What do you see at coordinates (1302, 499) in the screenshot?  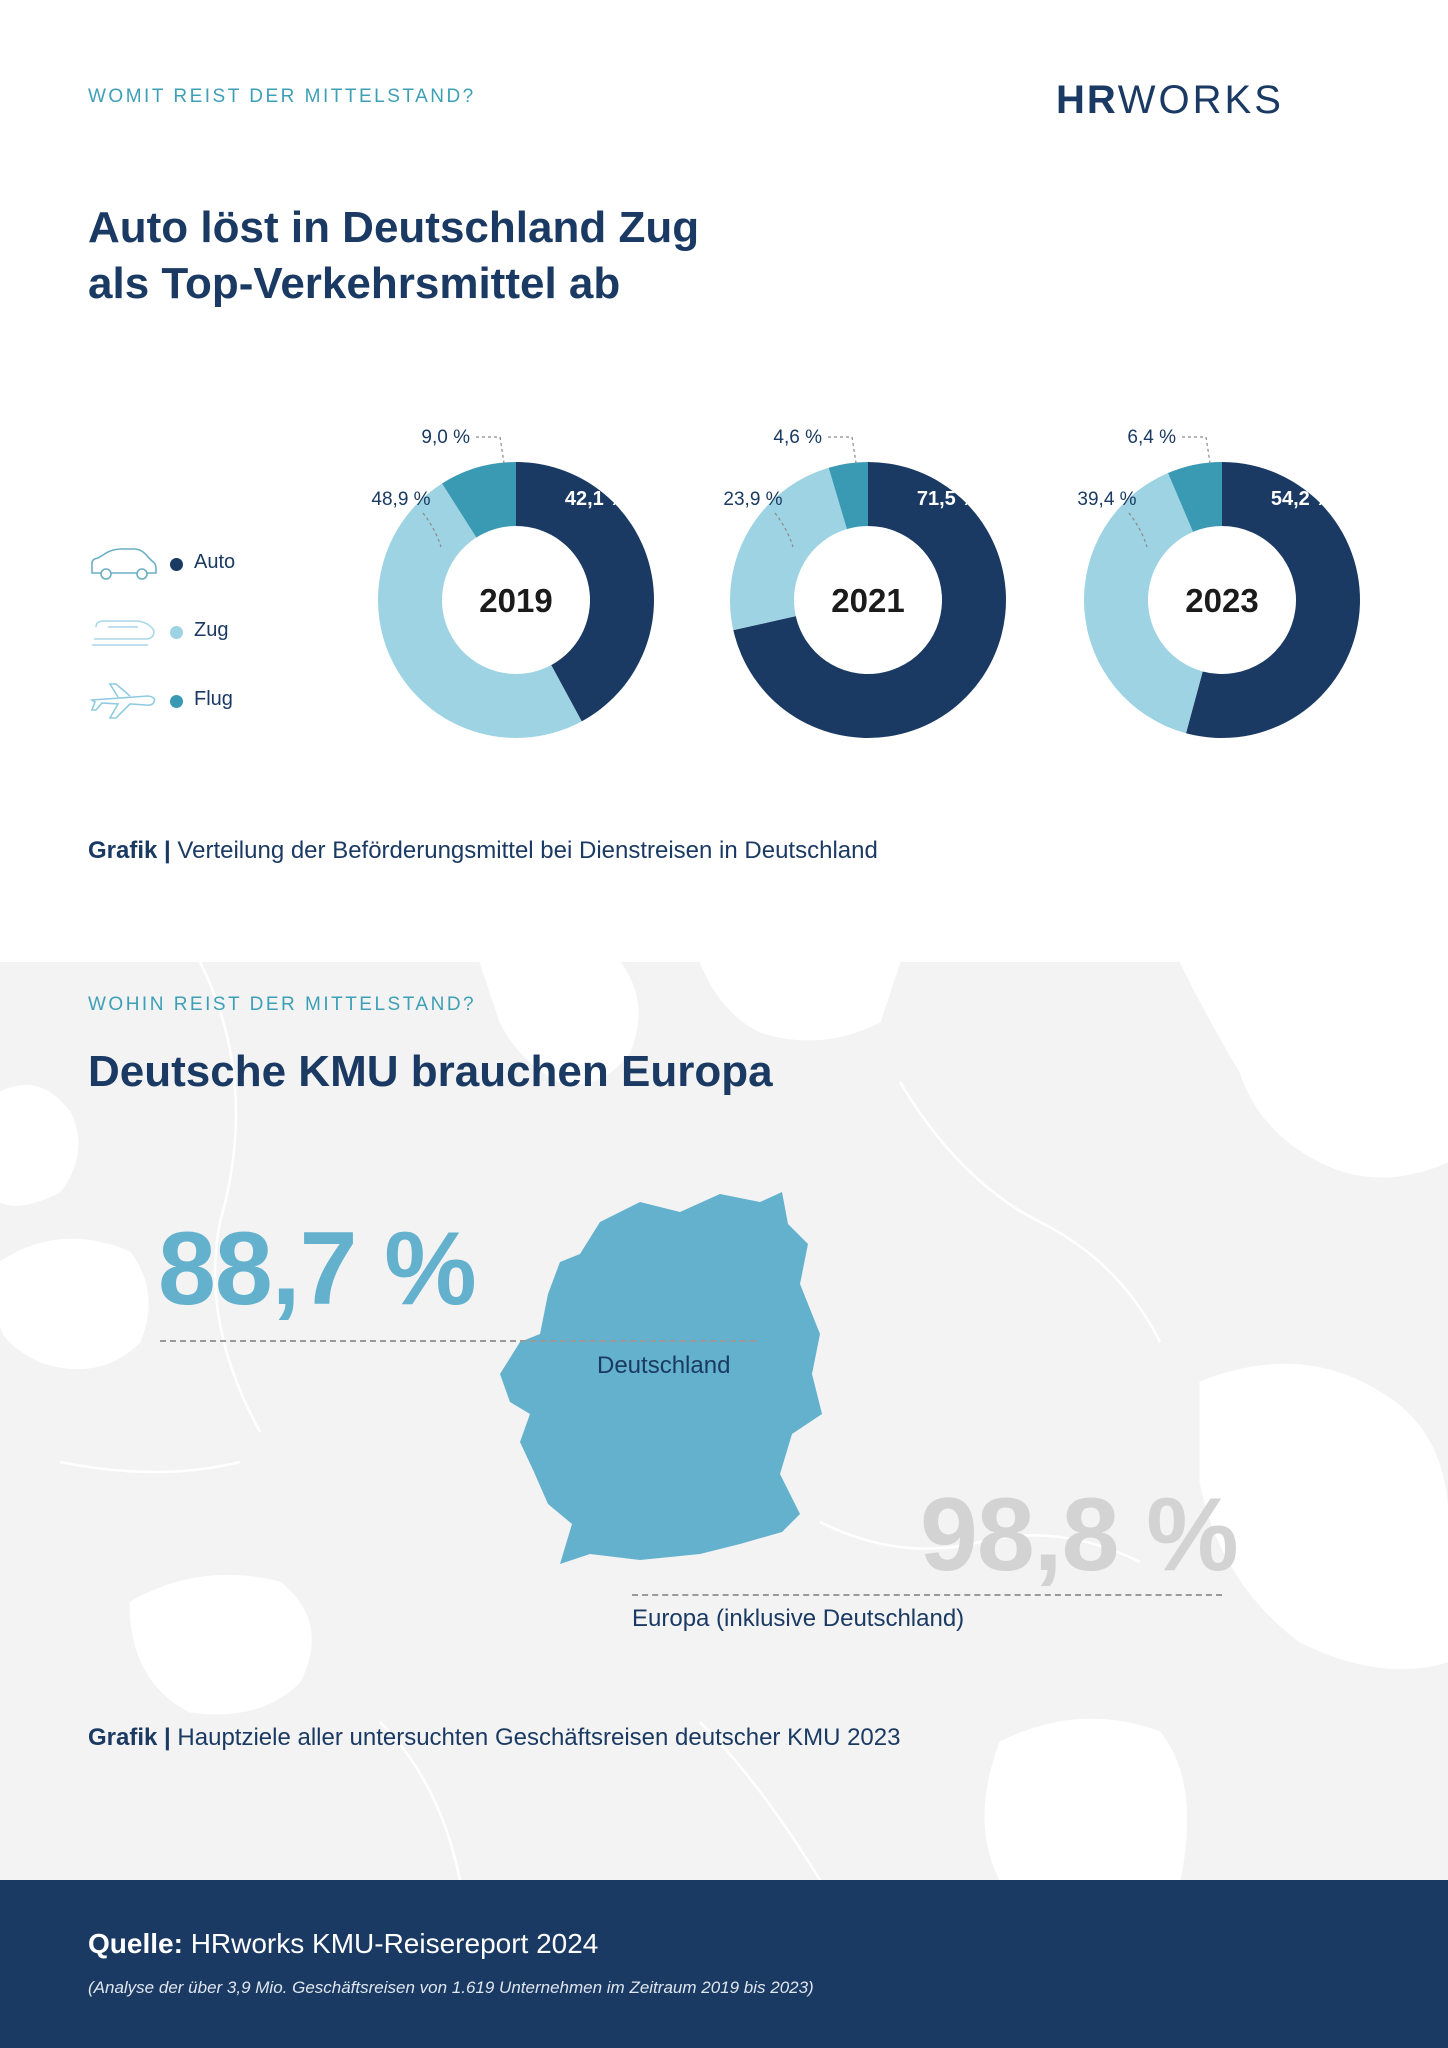 I see `donut-value-label-auto: 54,2 %` at bounding box center [1302, 499].